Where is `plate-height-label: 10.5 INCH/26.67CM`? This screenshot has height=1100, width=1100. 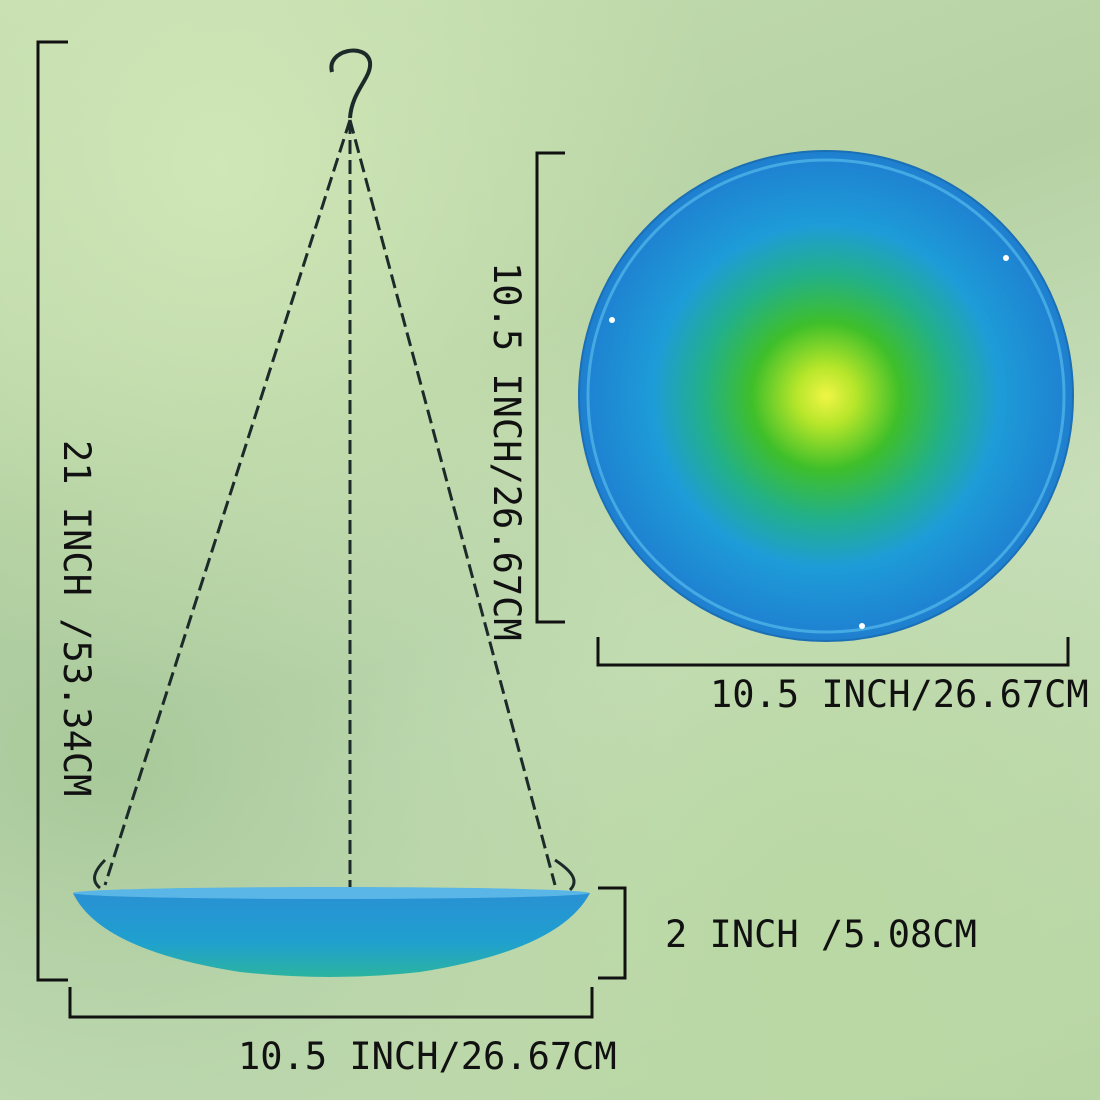
plate-height-label: 10.5 INCH/26.67CM is located at coordinates (506, 451).